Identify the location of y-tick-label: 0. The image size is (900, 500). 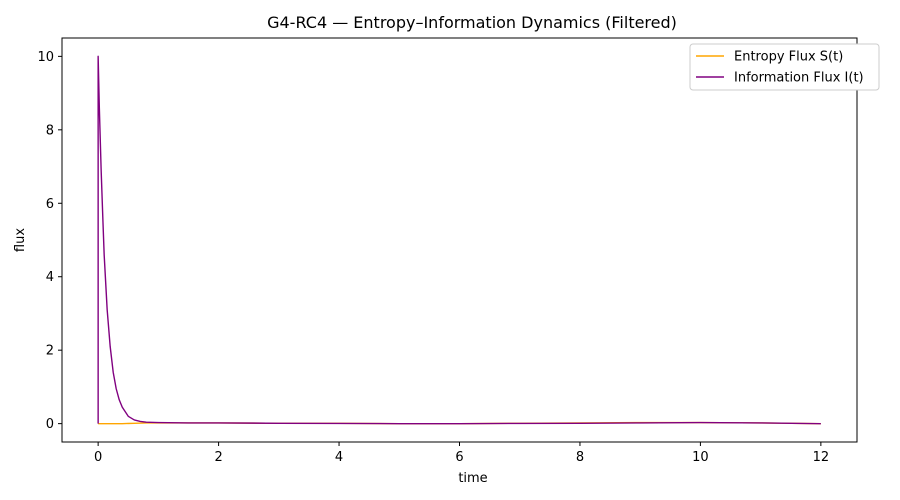
(50, 424).